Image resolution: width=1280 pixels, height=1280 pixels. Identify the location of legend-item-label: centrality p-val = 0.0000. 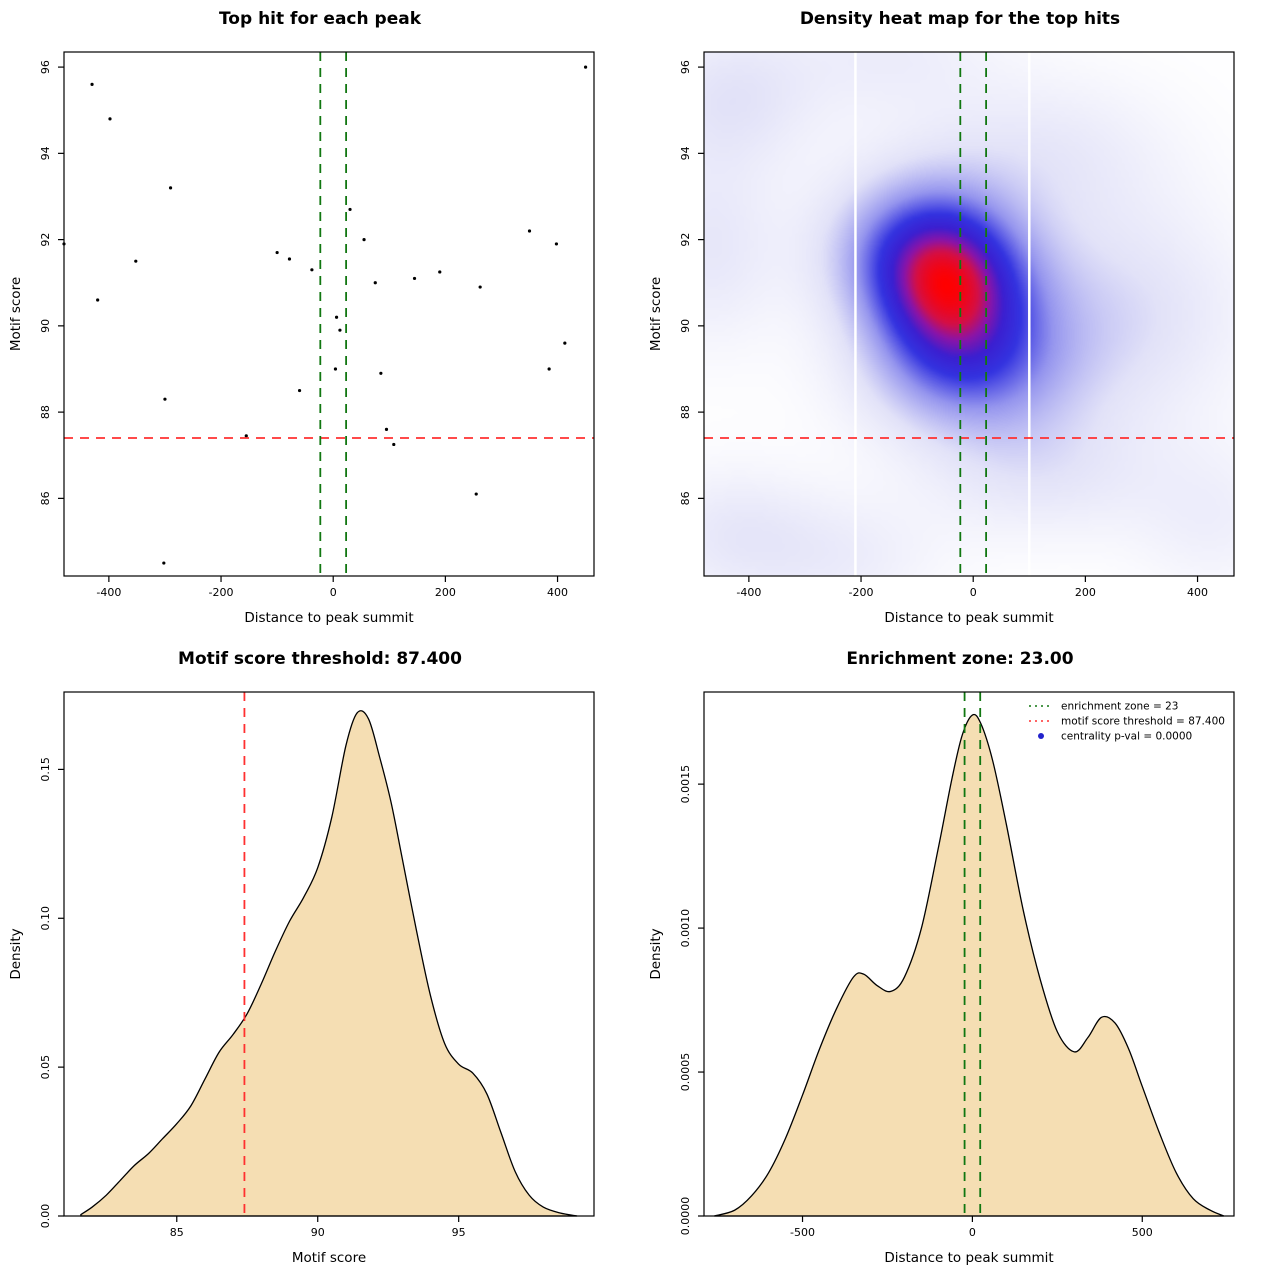
(1126, 737).